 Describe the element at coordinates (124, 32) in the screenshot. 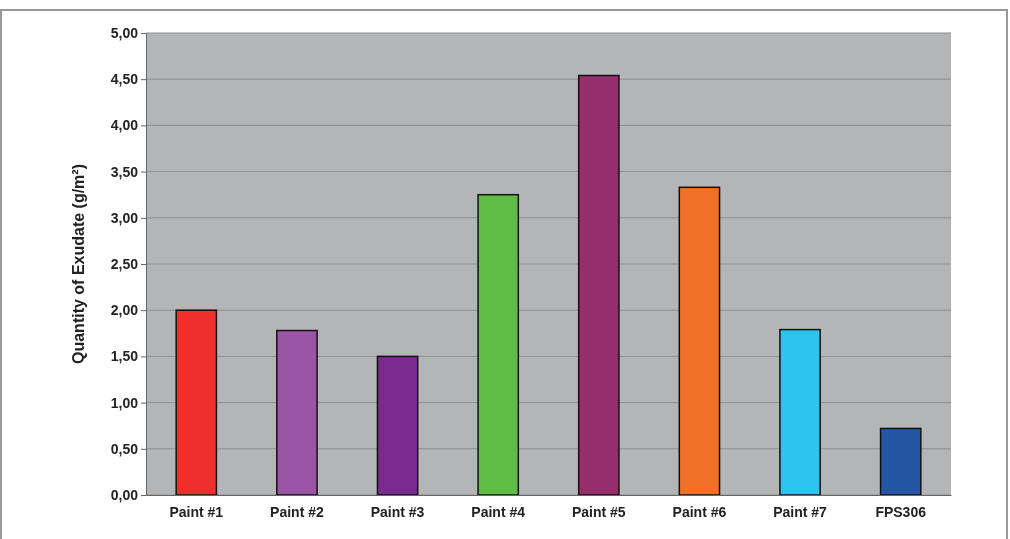

I see `y-tick-label: 5,00` at that location.